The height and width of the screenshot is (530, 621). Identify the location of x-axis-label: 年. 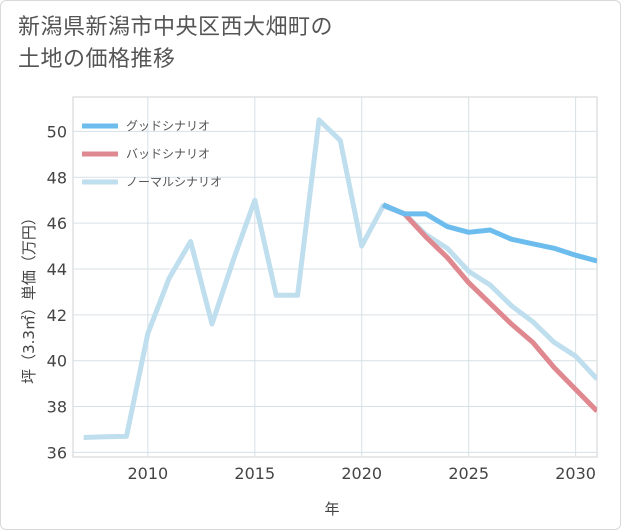
(331, 509).